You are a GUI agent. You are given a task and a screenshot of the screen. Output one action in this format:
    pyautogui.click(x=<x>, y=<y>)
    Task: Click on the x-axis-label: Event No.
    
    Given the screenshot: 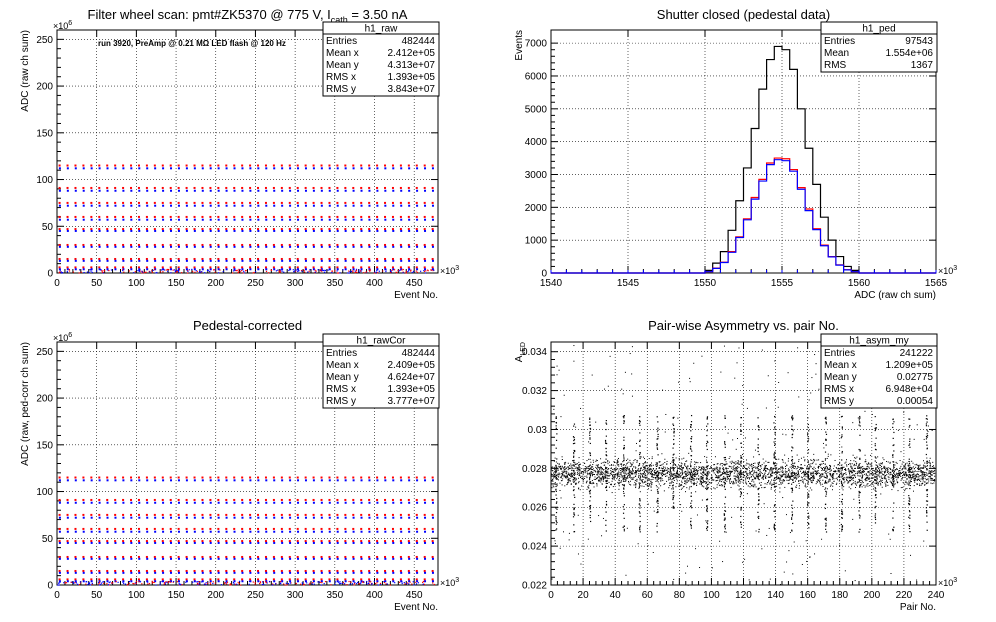 What is the action you would take?
    pyautogui.click(x=416, y=295)
    